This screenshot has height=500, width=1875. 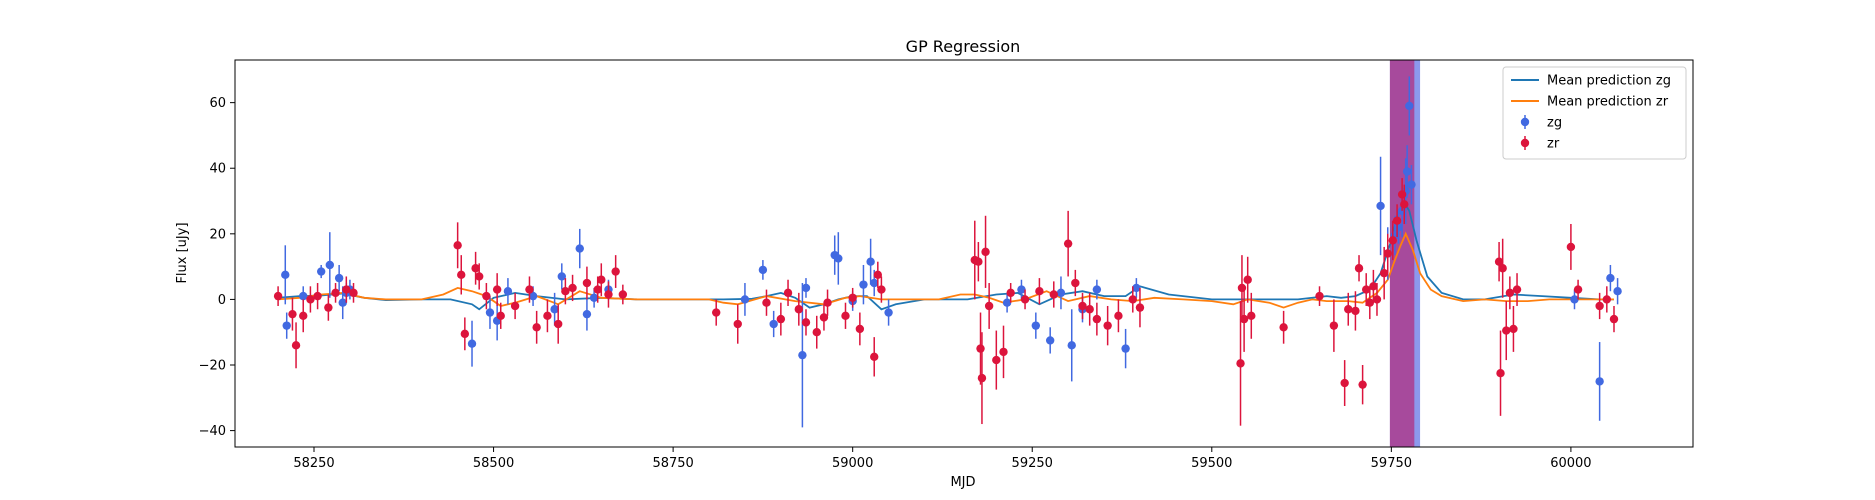 I want to click on legend-label: Mean prediction zr, so click(x=1608, y=102).